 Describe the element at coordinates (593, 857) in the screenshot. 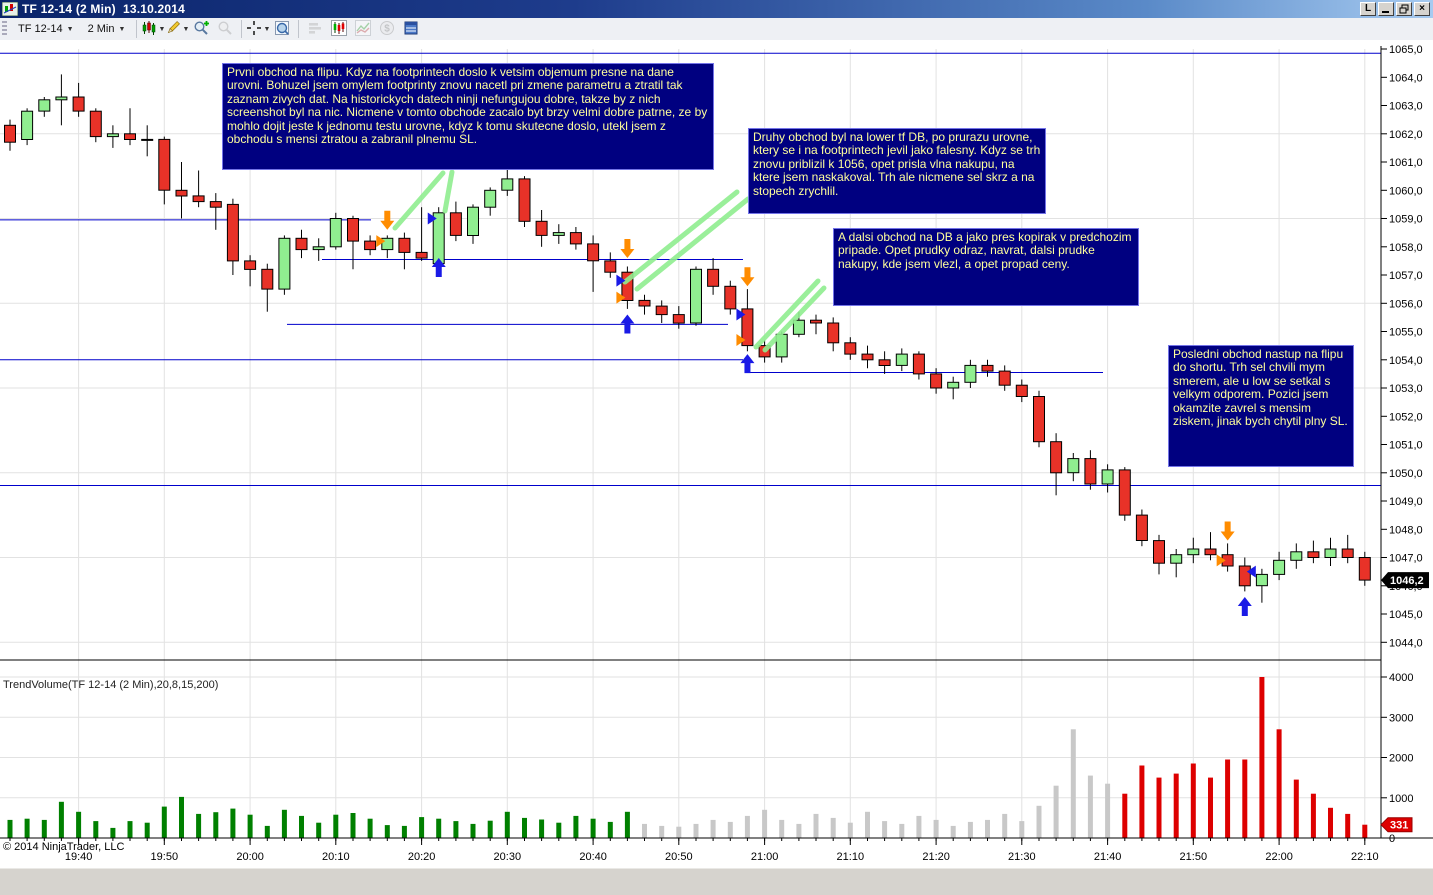

I see `time-axis-label: 20:40` at that location.